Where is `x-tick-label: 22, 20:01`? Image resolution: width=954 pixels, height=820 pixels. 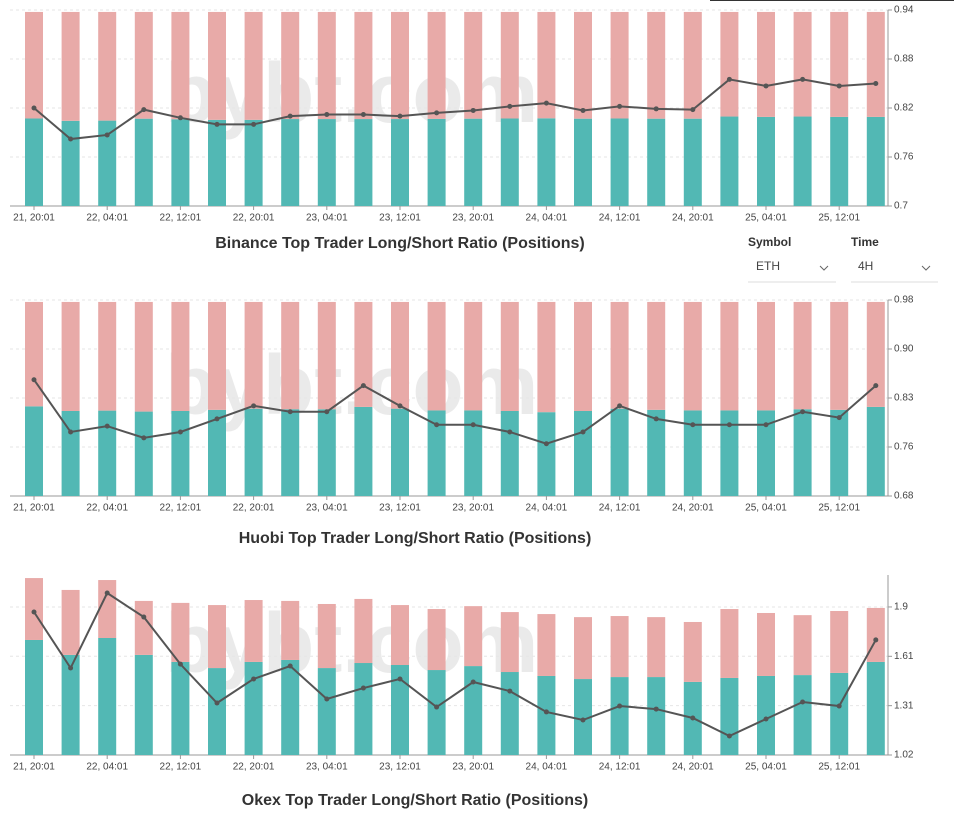
x-tick-label: 22, 20:01 is located at coordinates (254, 767).